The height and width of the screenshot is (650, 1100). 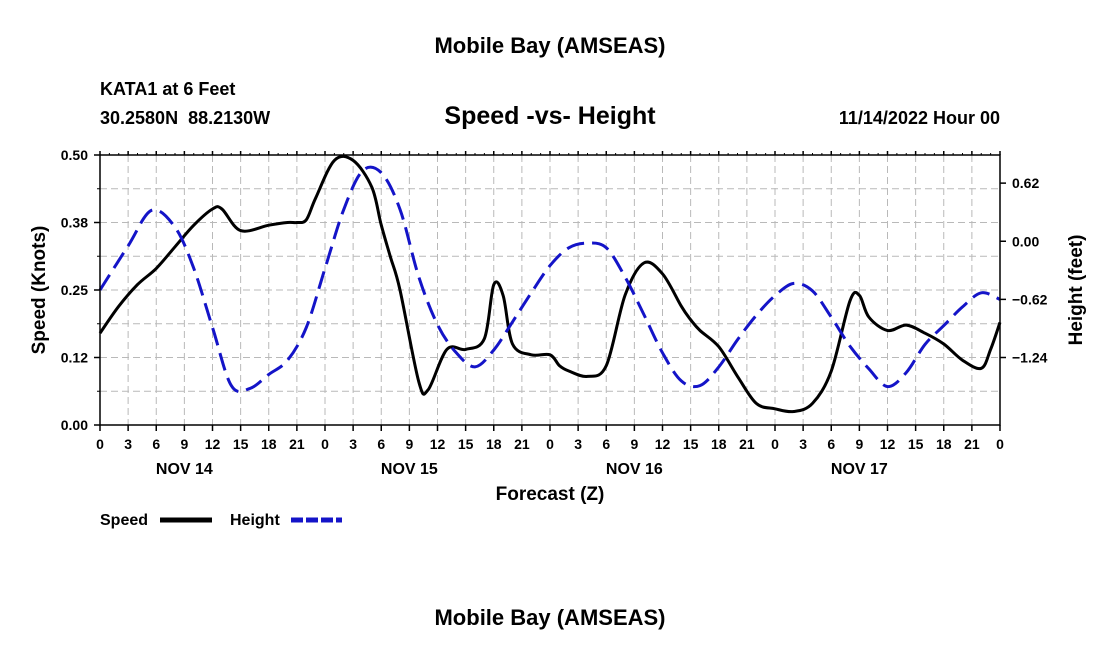 I want to click on station-label: KATA1 at 6 Feet, so click(x=167, y=89).